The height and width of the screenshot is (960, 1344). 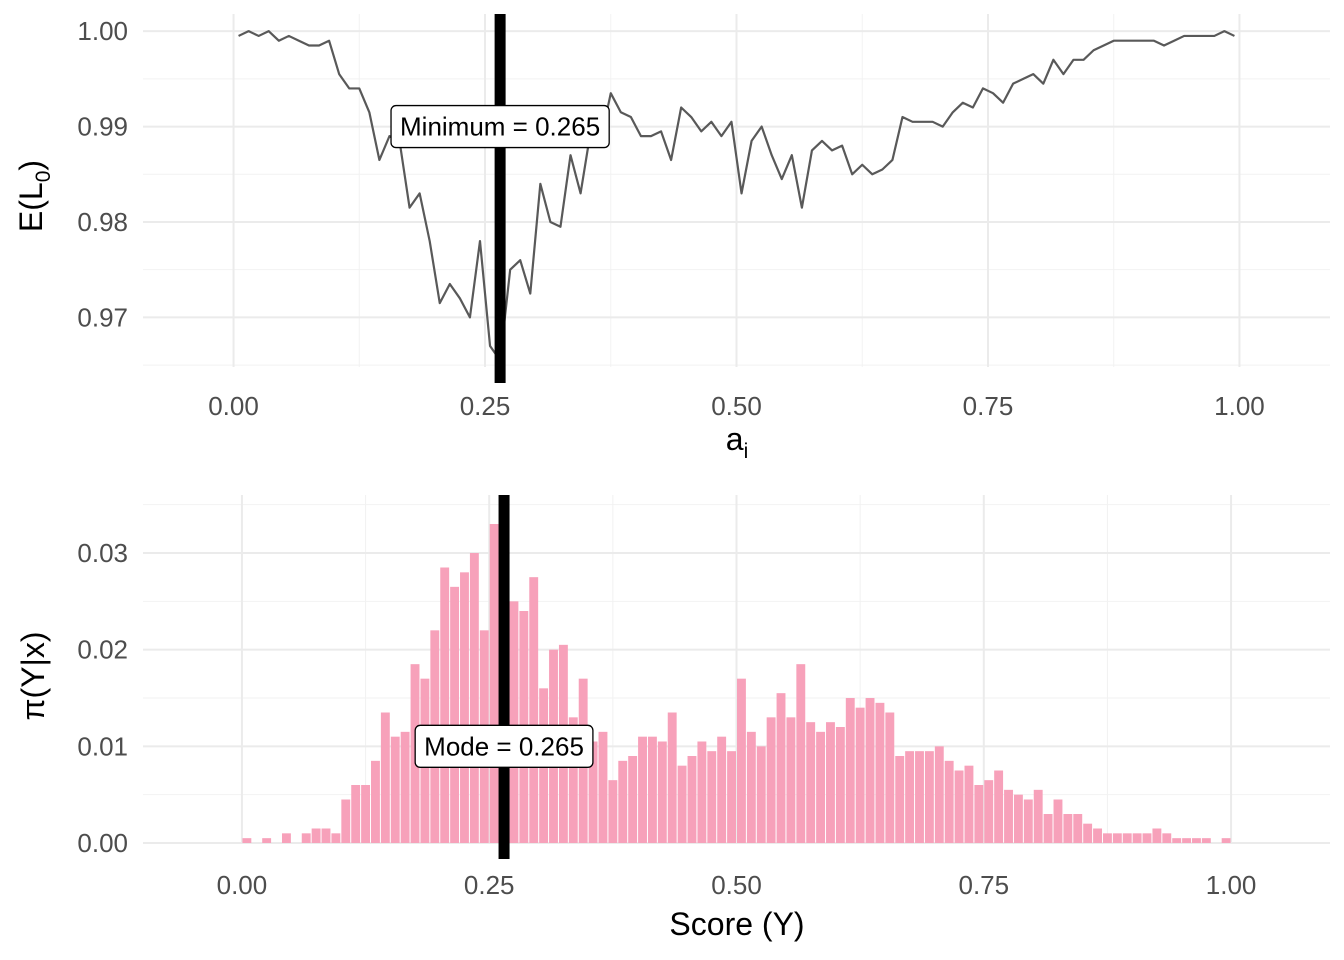 I want to click on top-y-axis-title-base: E(L, so click(x=31, y=207).